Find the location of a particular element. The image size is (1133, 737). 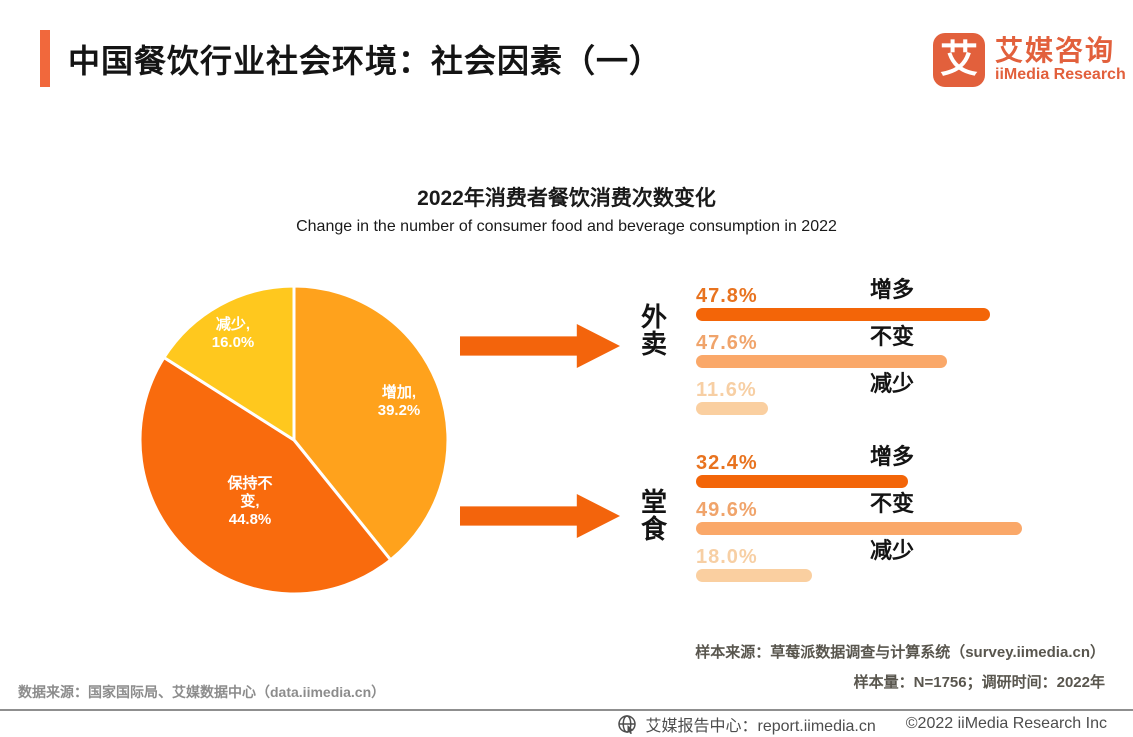

bar-value-label: 49.6% is located at coordinates (727, 510).